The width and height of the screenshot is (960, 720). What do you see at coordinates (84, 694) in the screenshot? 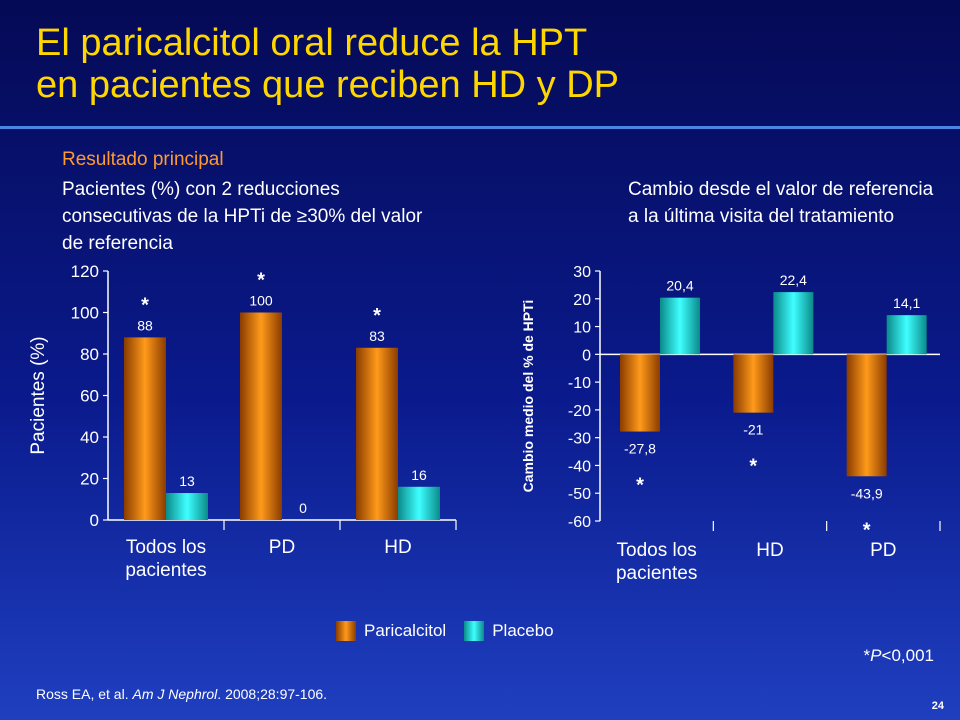
I see `citation-authors: Ross EA, et al.` at bounding box center [84, 694].